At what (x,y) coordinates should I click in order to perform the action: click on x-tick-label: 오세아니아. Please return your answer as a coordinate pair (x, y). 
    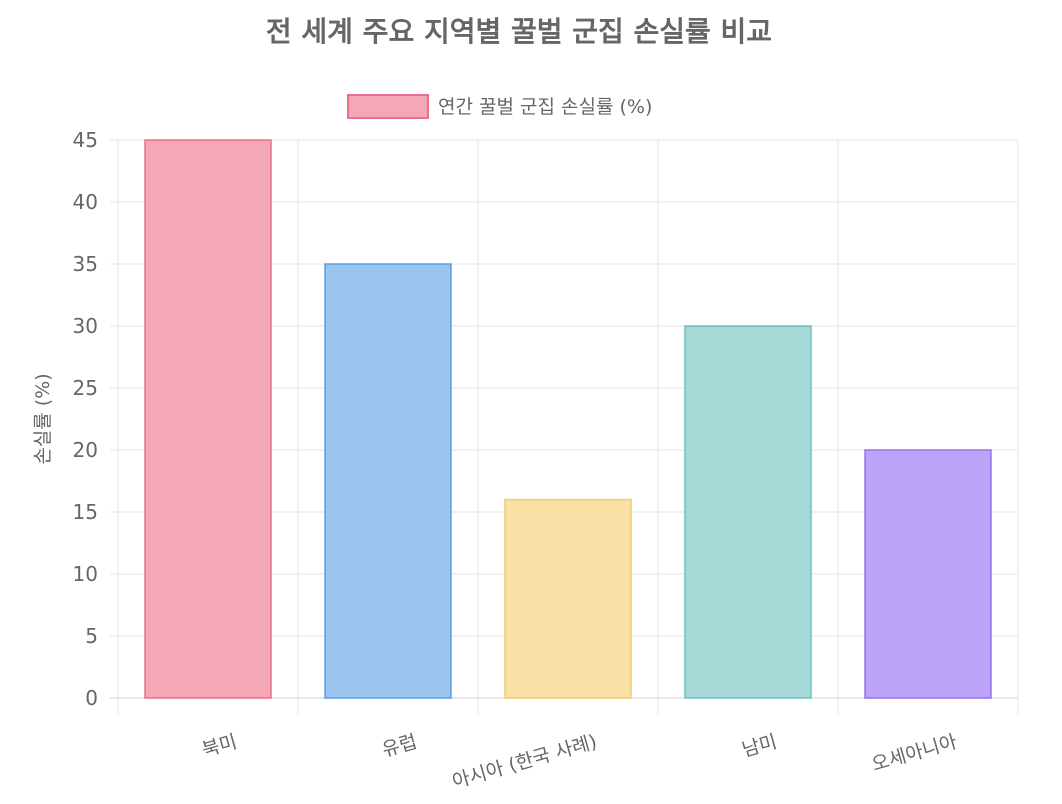
    Looking at the image, I should click on (914, 753).